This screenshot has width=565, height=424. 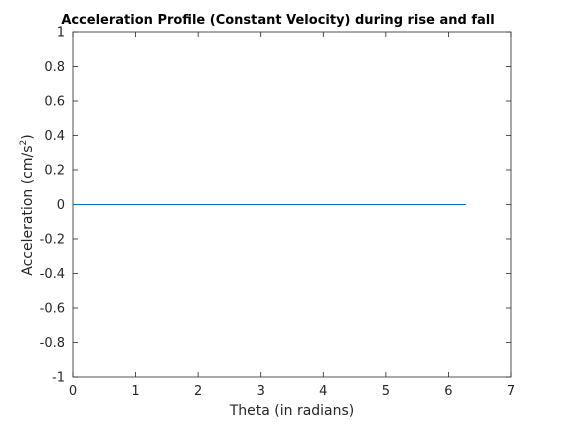 What do you see at coordinates (511, 391) in the screenshot?
I see `x-tick-label: 7` at bounding box center [511, 391].